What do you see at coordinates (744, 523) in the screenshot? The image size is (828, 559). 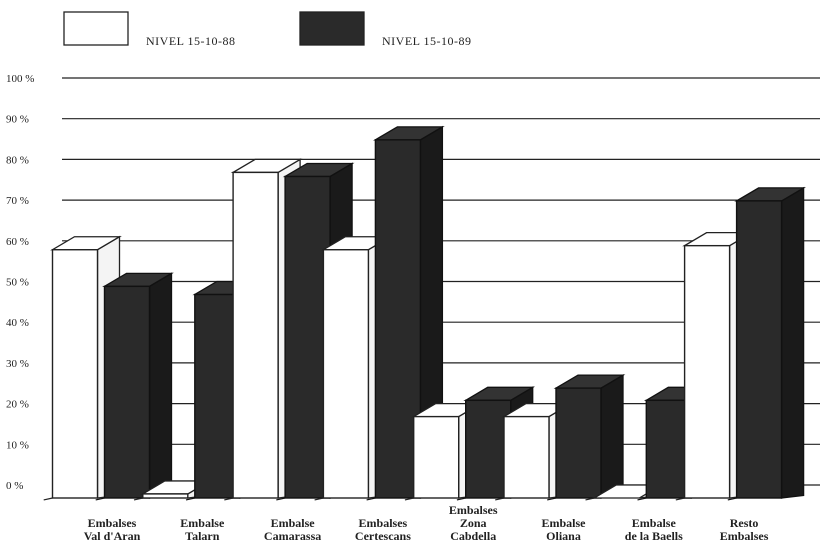 I see `category-label: Resto` at bounding box center [744, 523].